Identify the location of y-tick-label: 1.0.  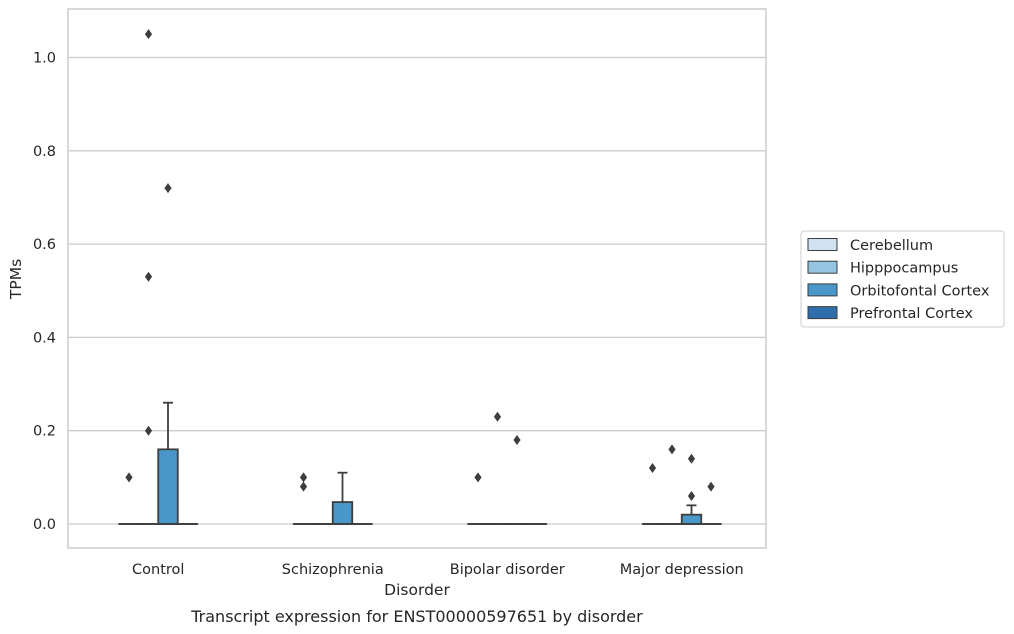
(44, 59).